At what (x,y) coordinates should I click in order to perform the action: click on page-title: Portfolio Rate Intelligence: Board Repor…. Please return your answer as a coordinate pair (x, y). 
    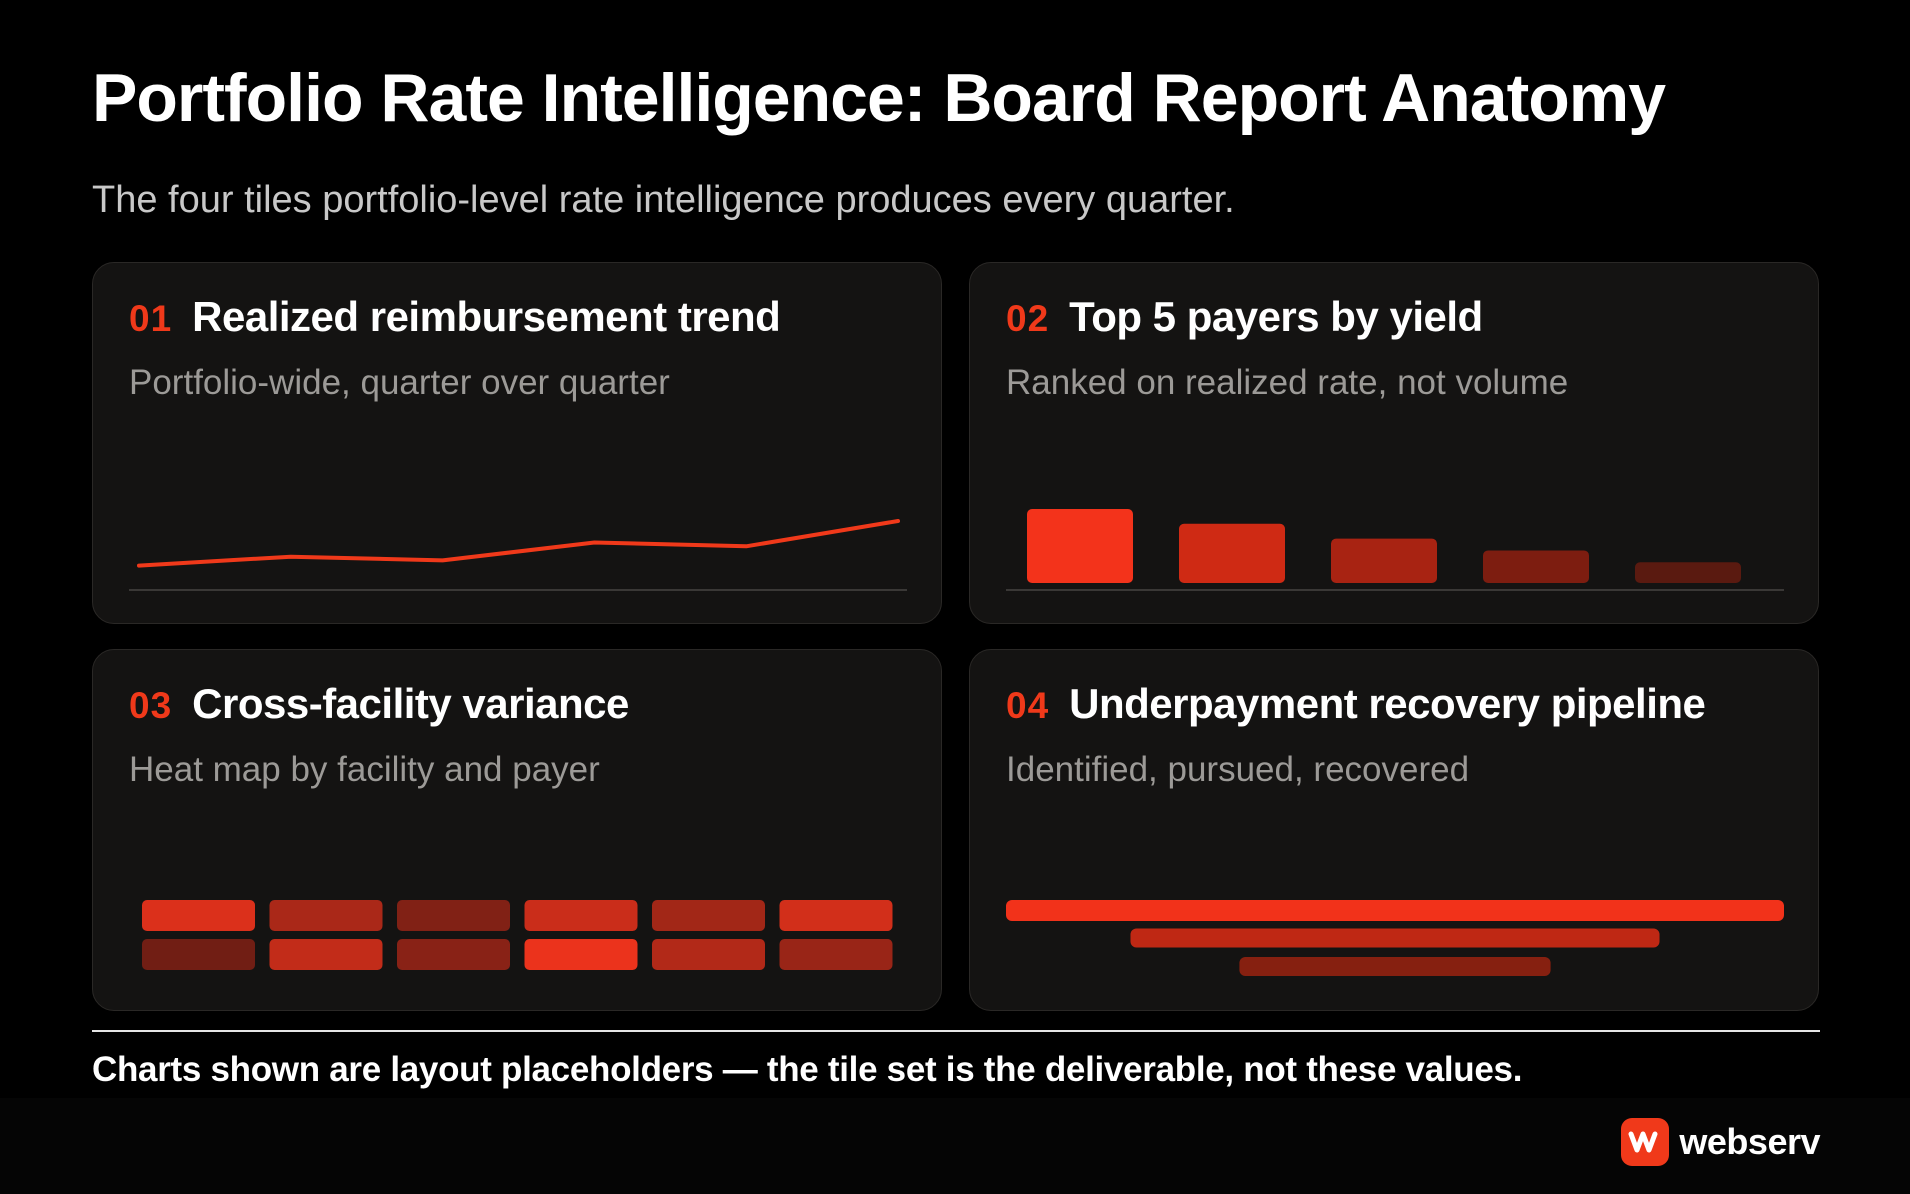
    Looking at the image, I should click on (879, 98).